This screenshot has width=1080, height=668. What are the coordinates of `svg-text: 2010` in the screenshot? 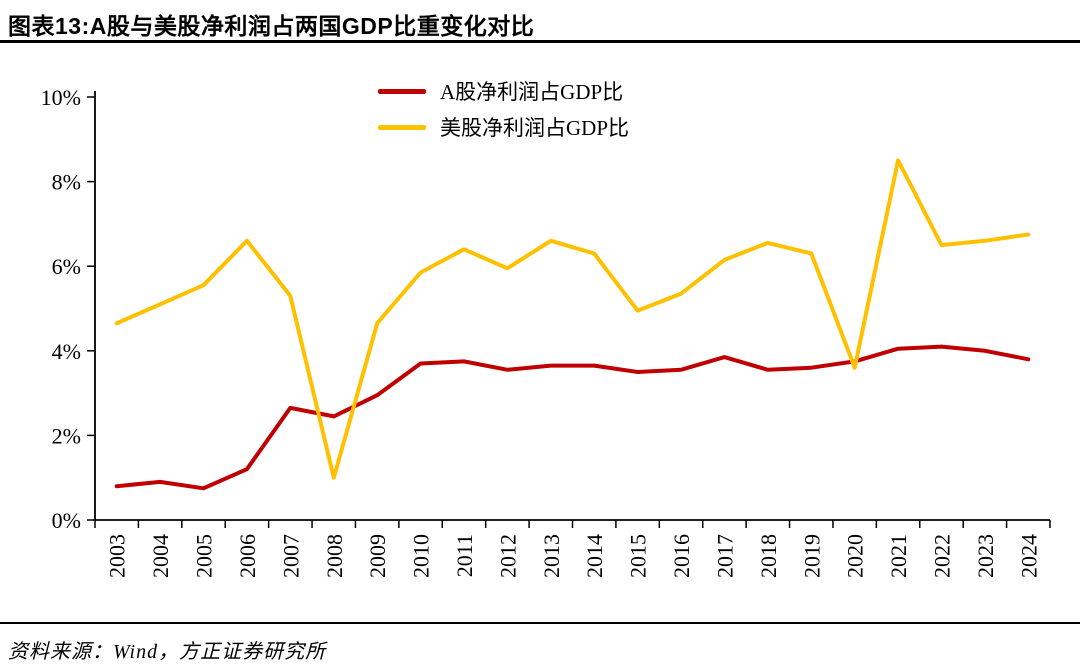 It's located at (421, 556).